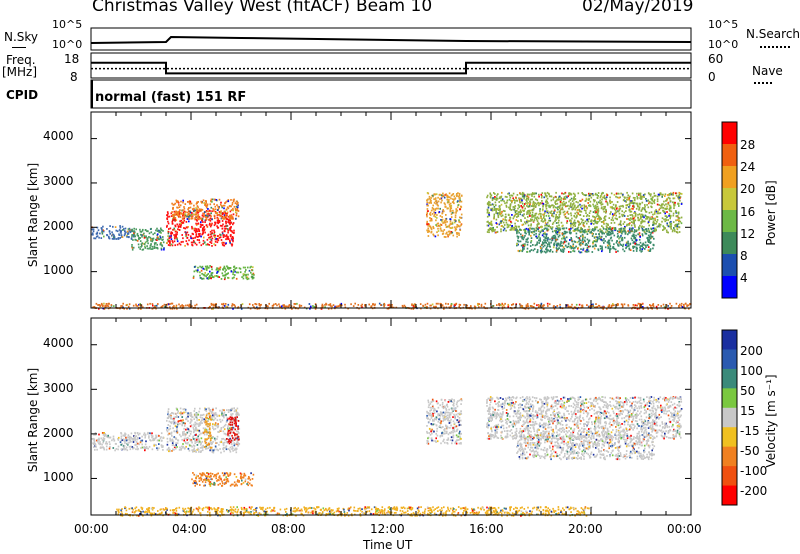  Describe the element at coordinates (748, 212) in the screenshot. I see `power-cbar-tick-16: 16` at that location.